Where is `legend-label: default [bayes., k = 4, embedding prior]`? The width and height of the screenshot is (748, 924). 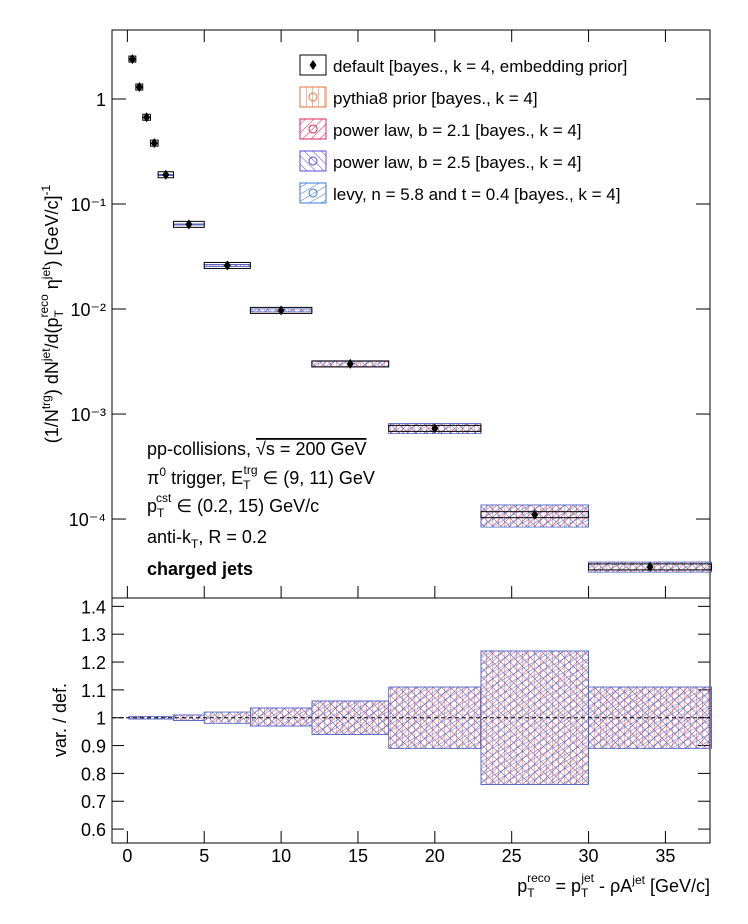 legend-label: default [bayes., k = 4, embedding prior] is located at coordinates (480, 66).